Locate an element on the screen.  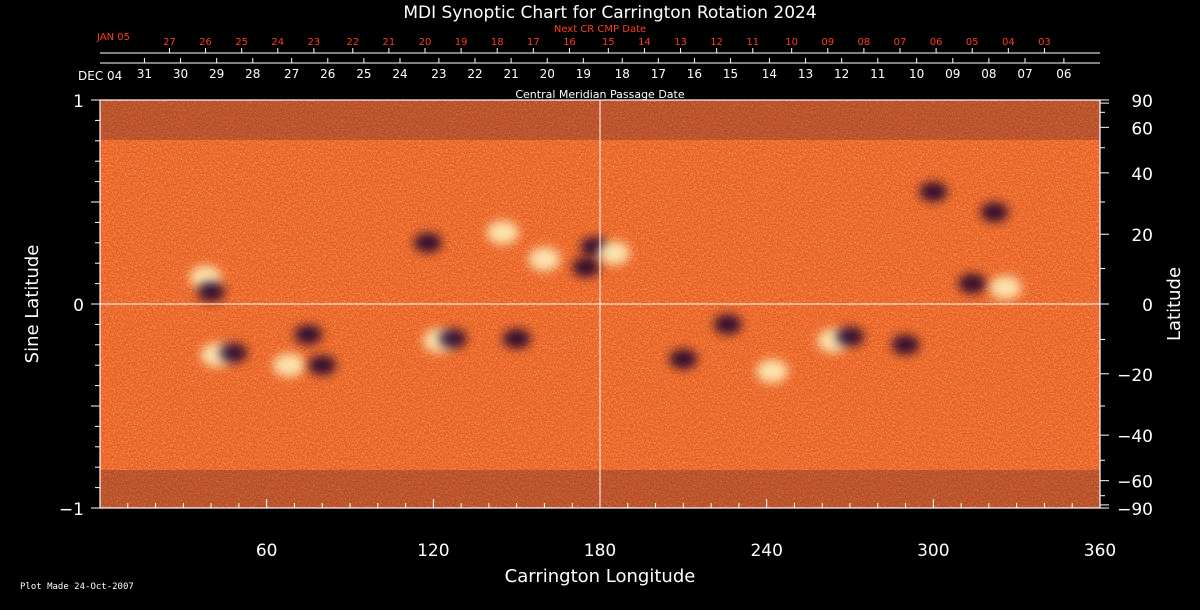
cmp-tick-label: 20 is located at coordinates (547, 74).